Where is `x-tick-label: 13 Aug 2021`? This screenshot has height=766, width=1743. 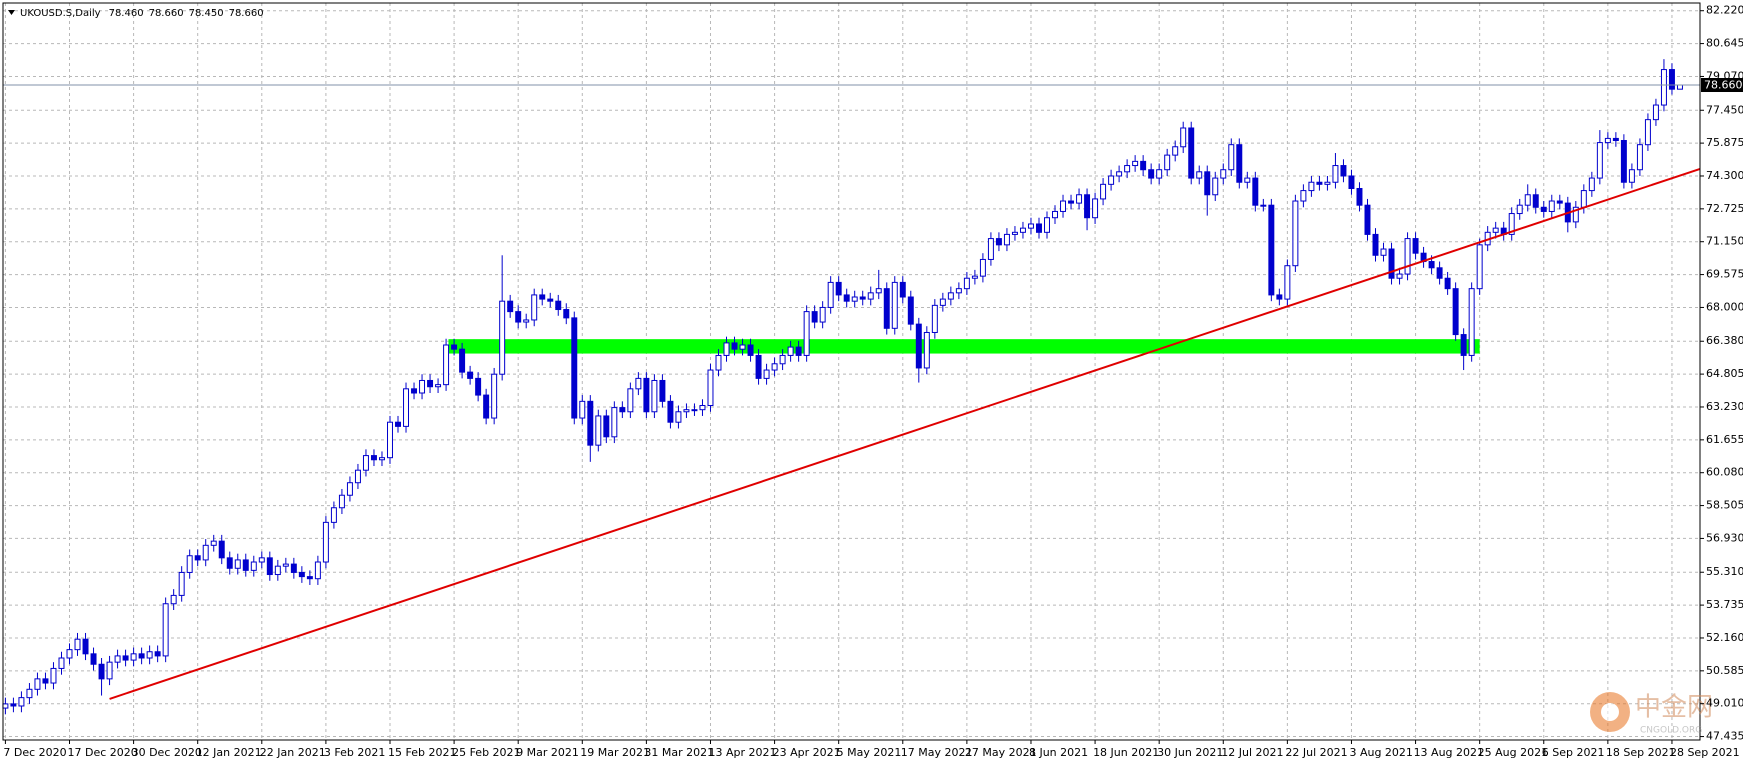 x-tick-label: 13 Aug 2021 is located at coordinates (1449, 752).